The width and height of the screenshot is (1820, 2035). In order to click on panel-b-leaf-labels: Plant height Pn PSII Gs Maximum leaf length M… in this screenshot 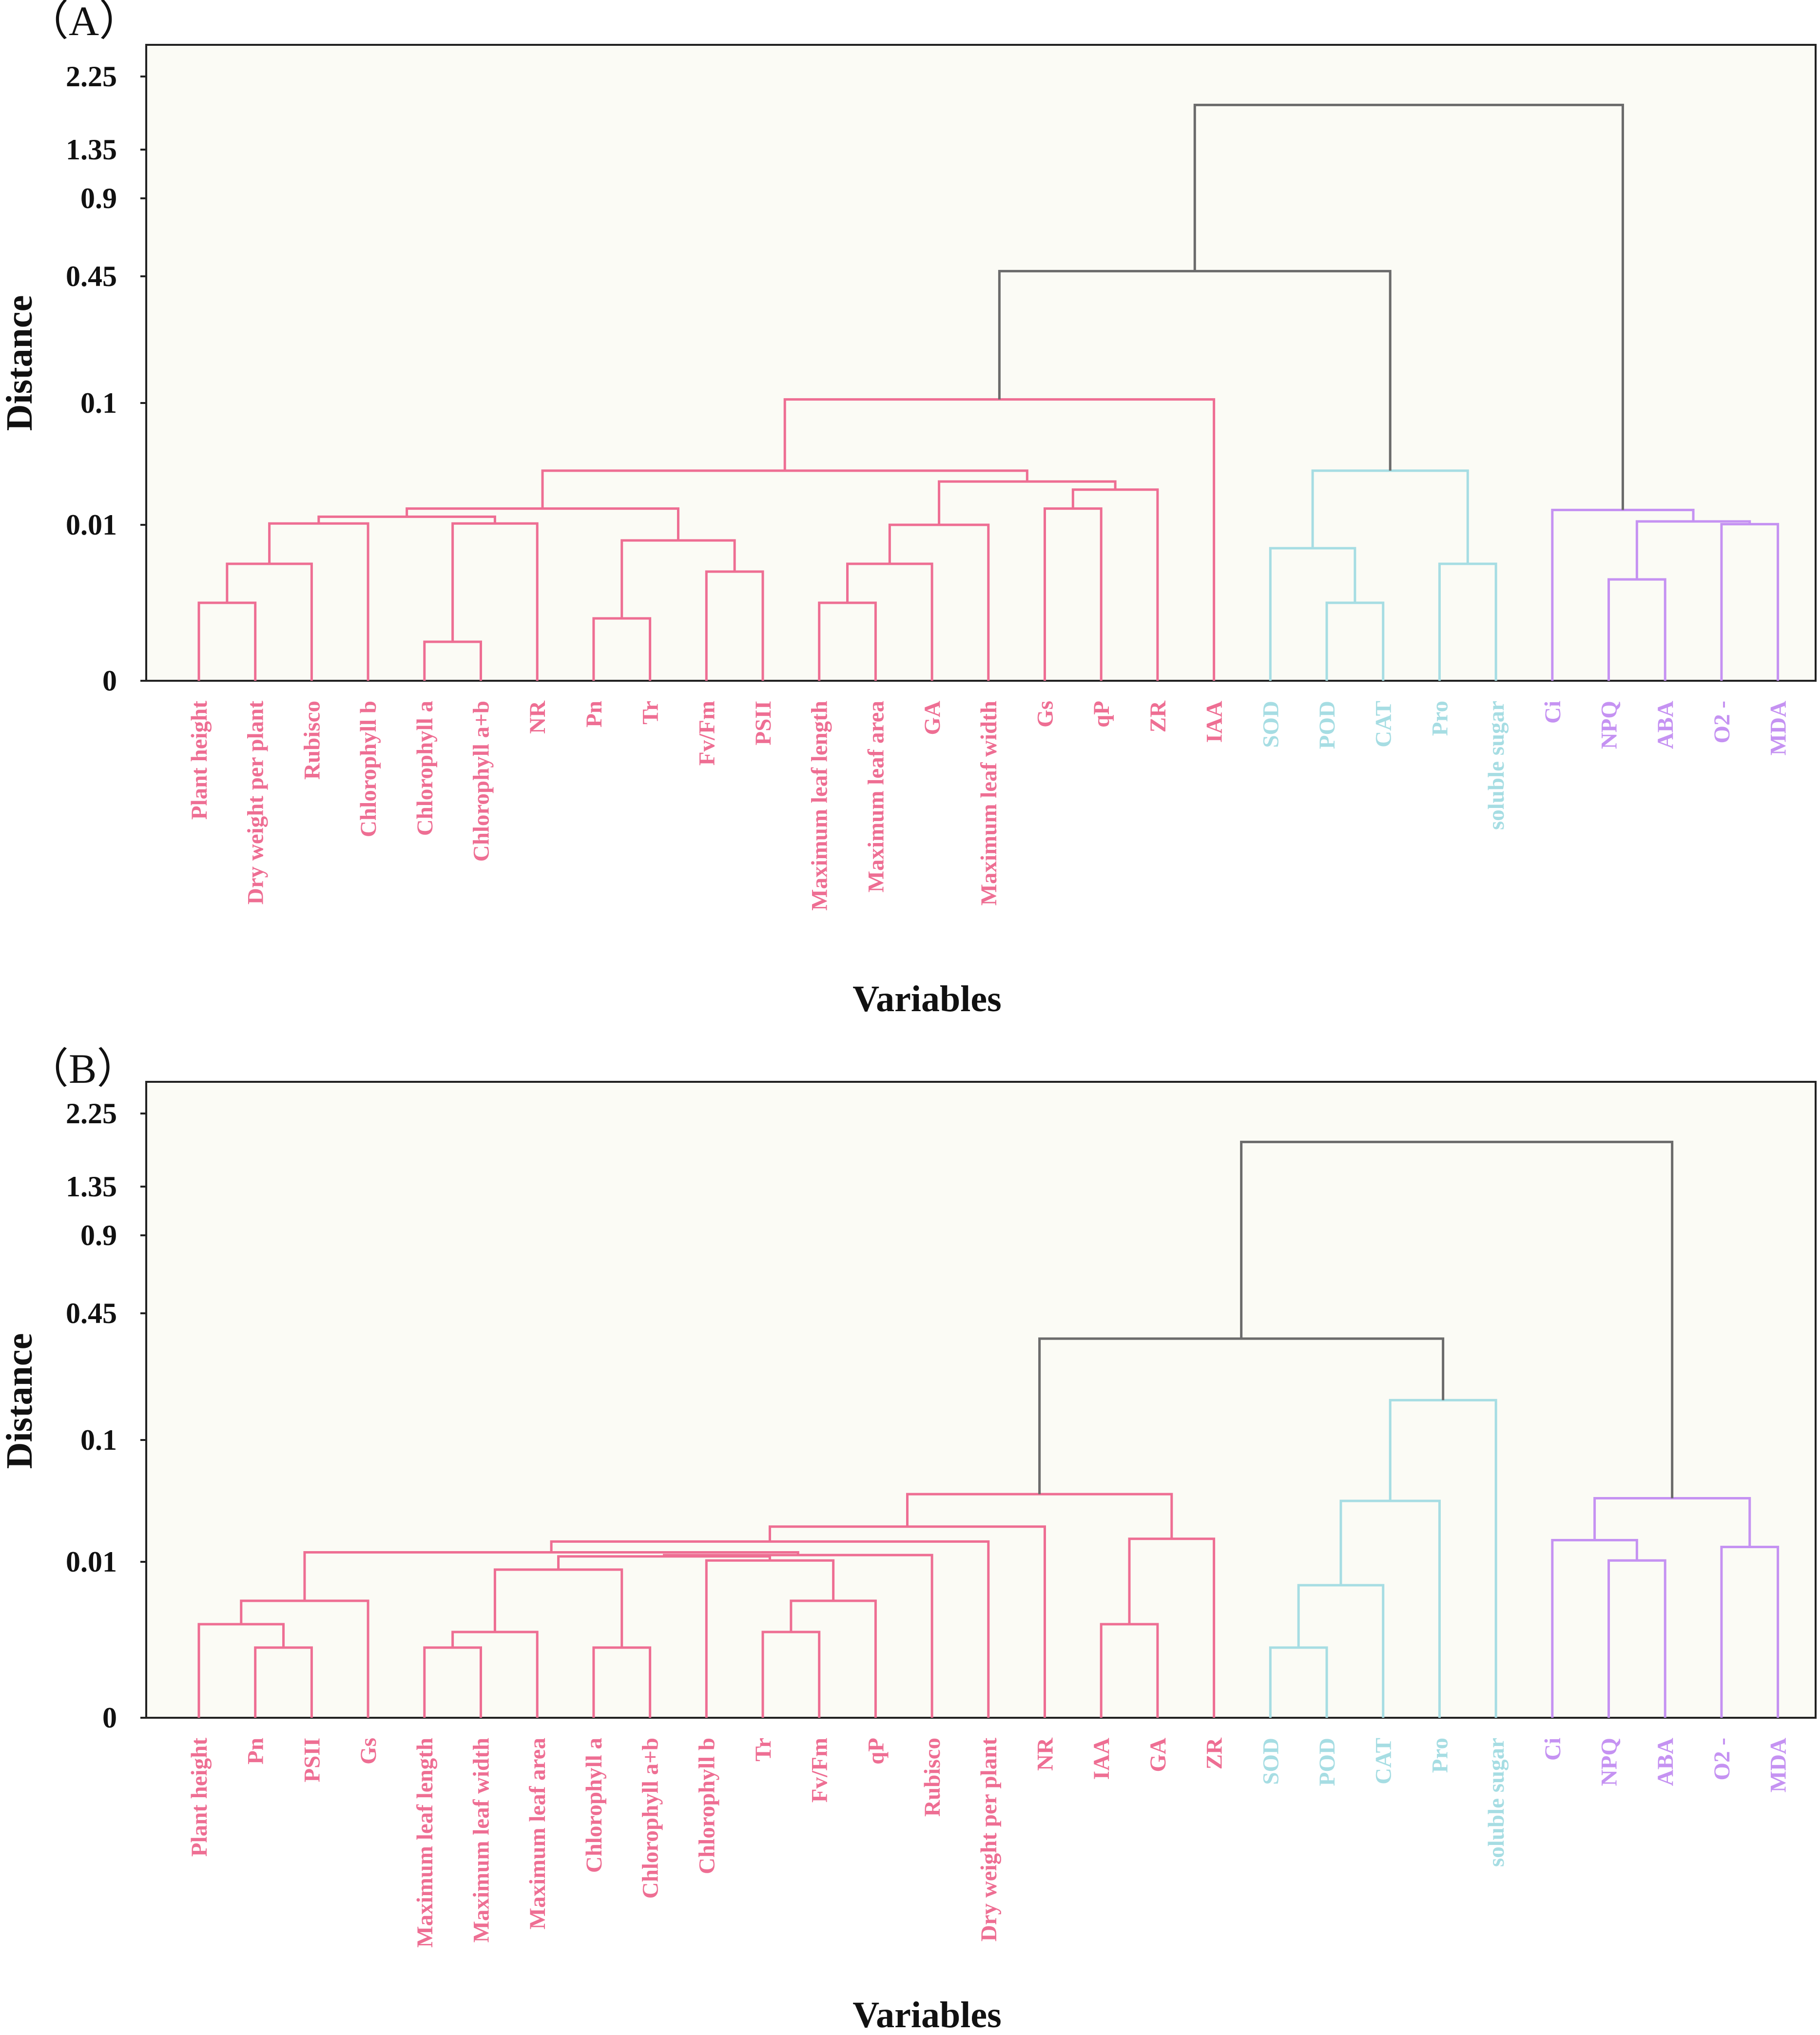, I will do `click(989, 1842)`.